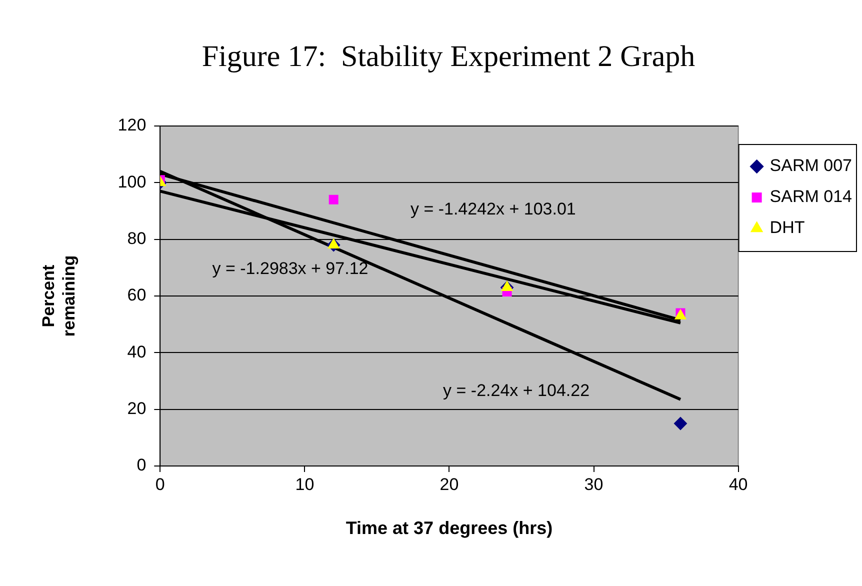 Image resolution: width=862 pixels, height=586 pixels. What do you see at coordinates (290, 268) in the screenshot?
I see `annotation: y = -1.2983x + 97.12` at bounding box center [290, 268].